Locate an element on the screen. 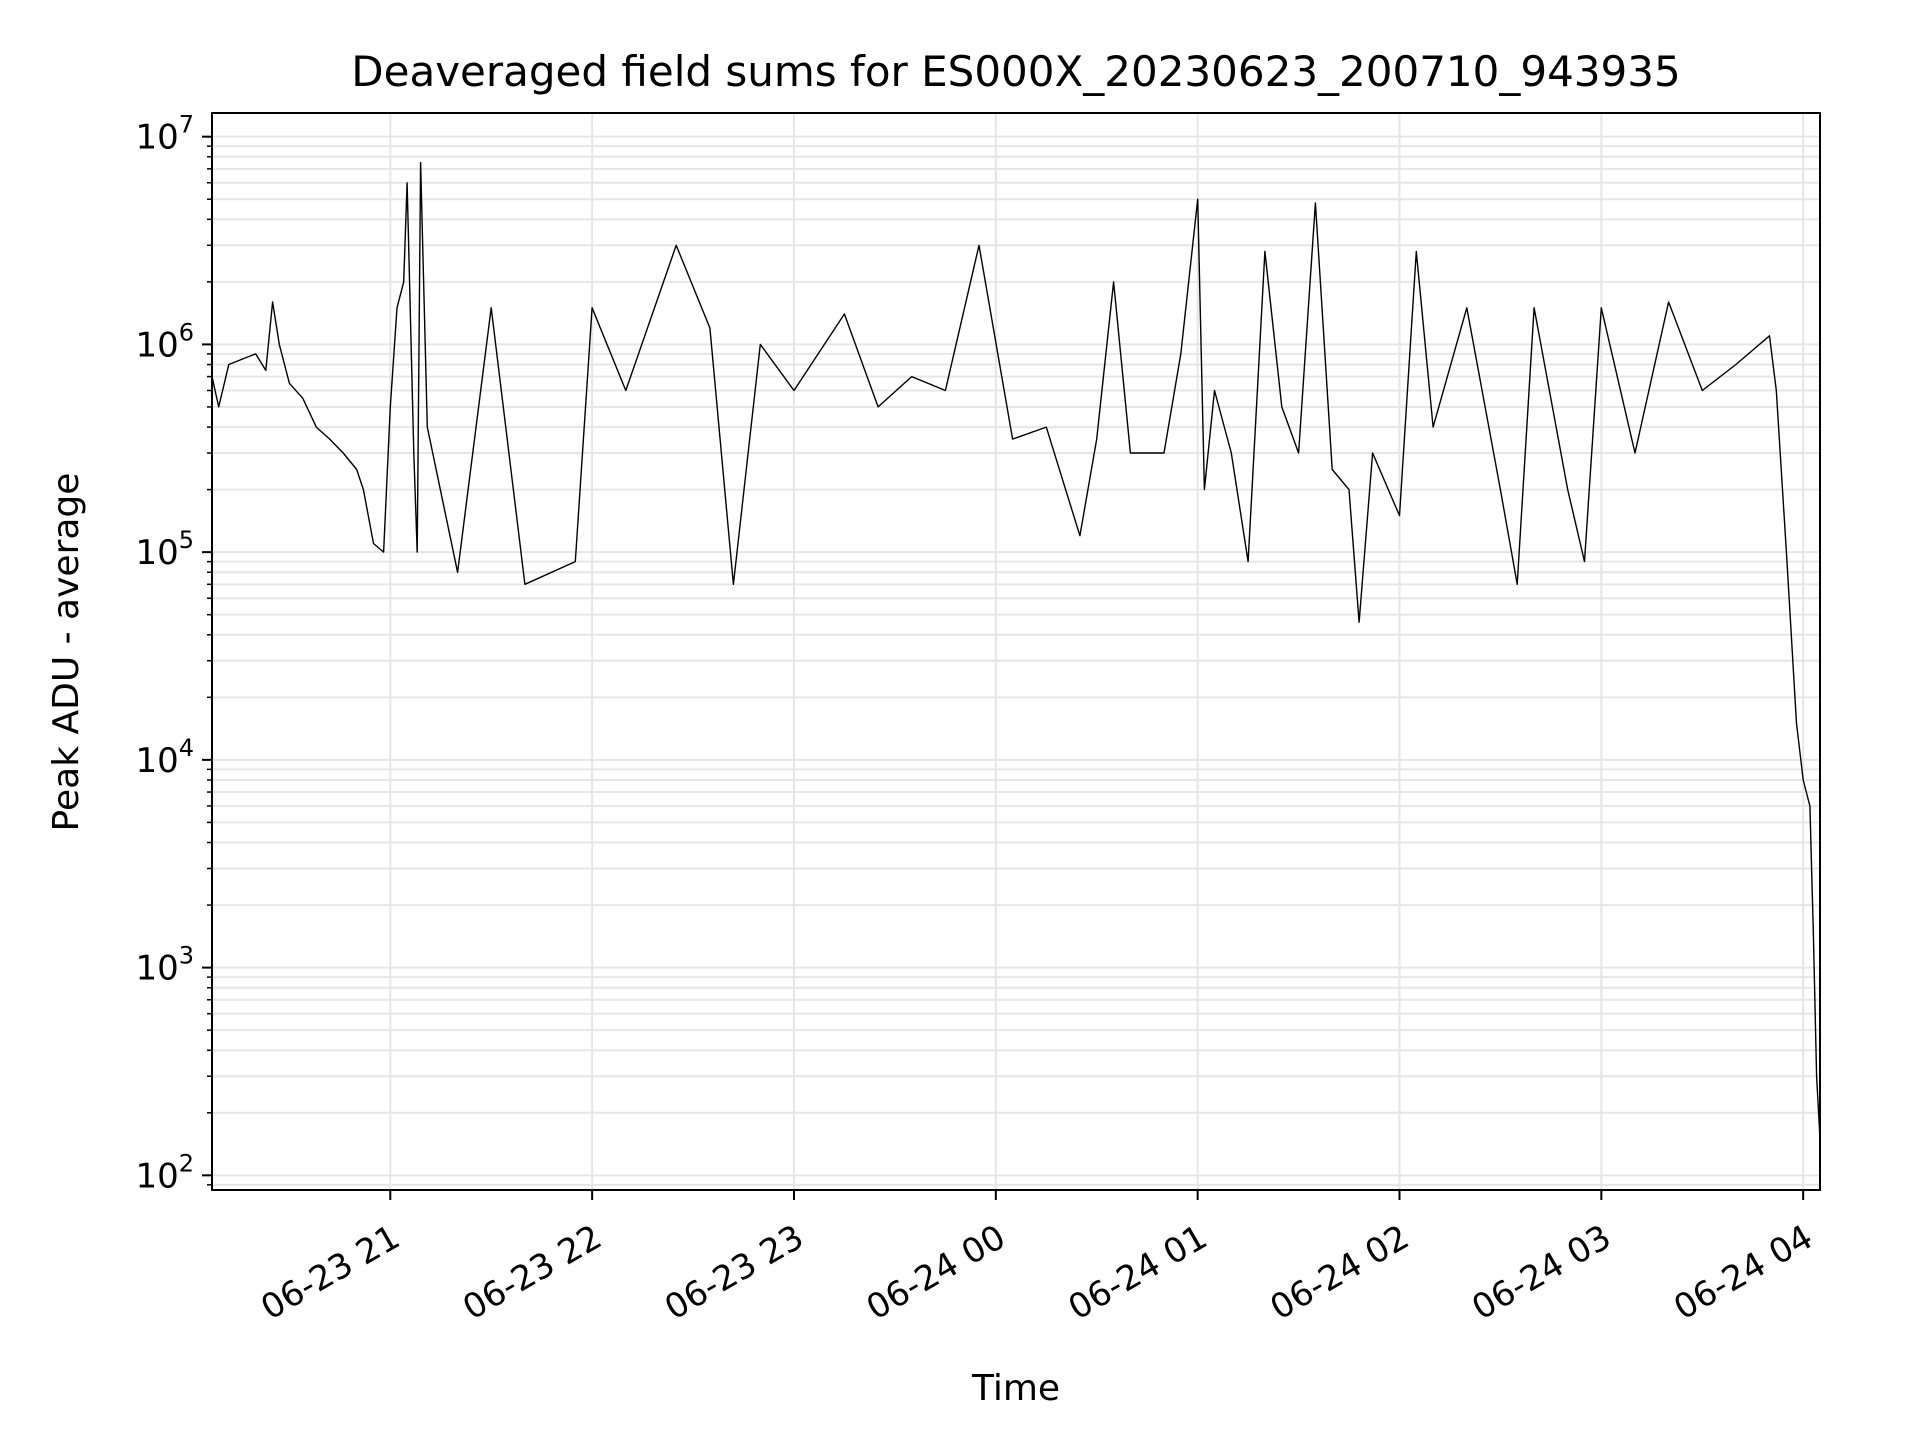  x-tick-label: 06-23 22 is located at coordinates (532, 1272).